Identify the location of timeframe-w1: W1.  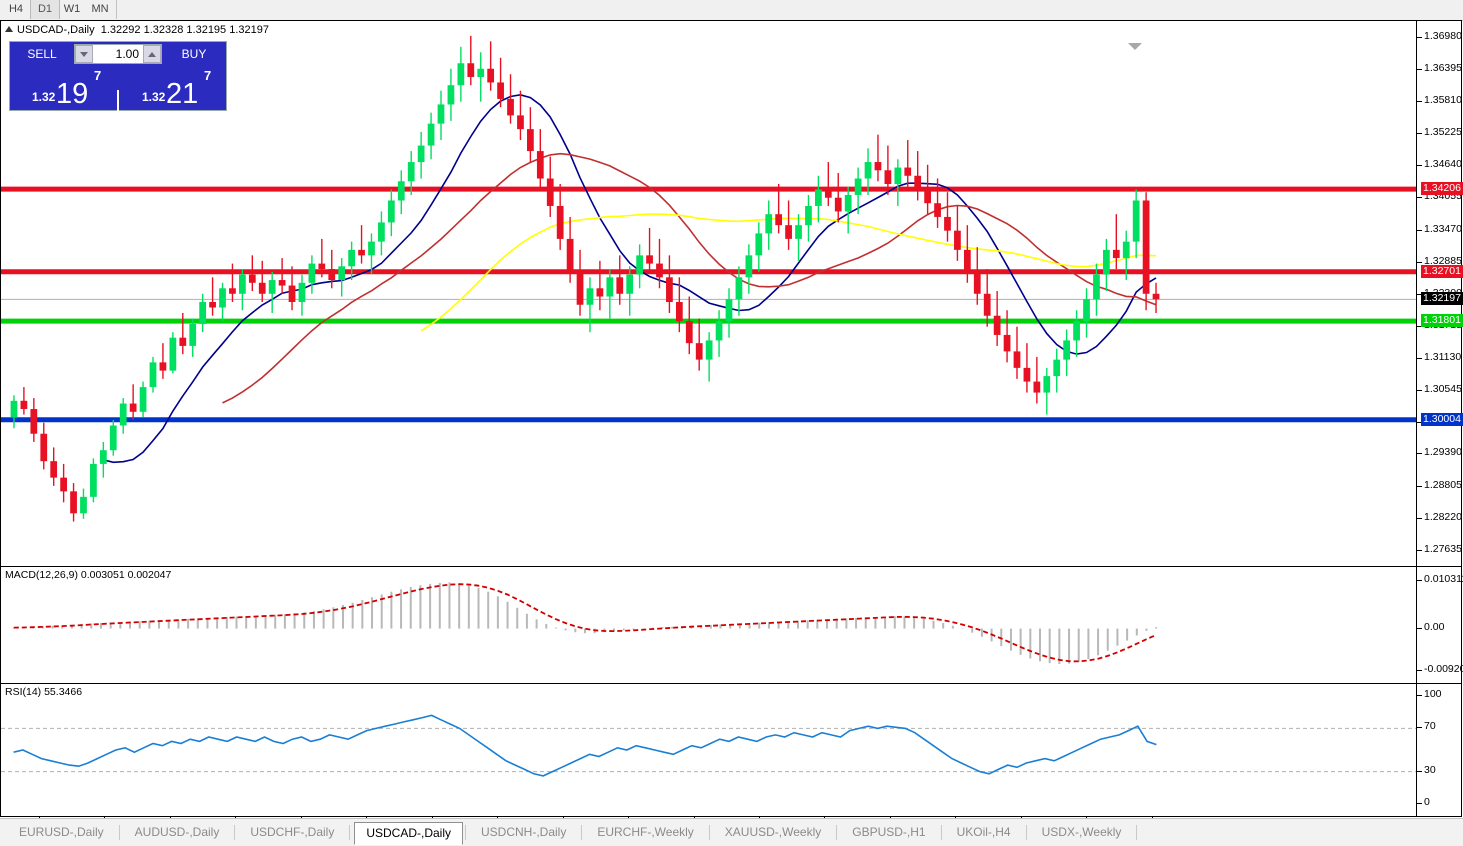
(72, 9).